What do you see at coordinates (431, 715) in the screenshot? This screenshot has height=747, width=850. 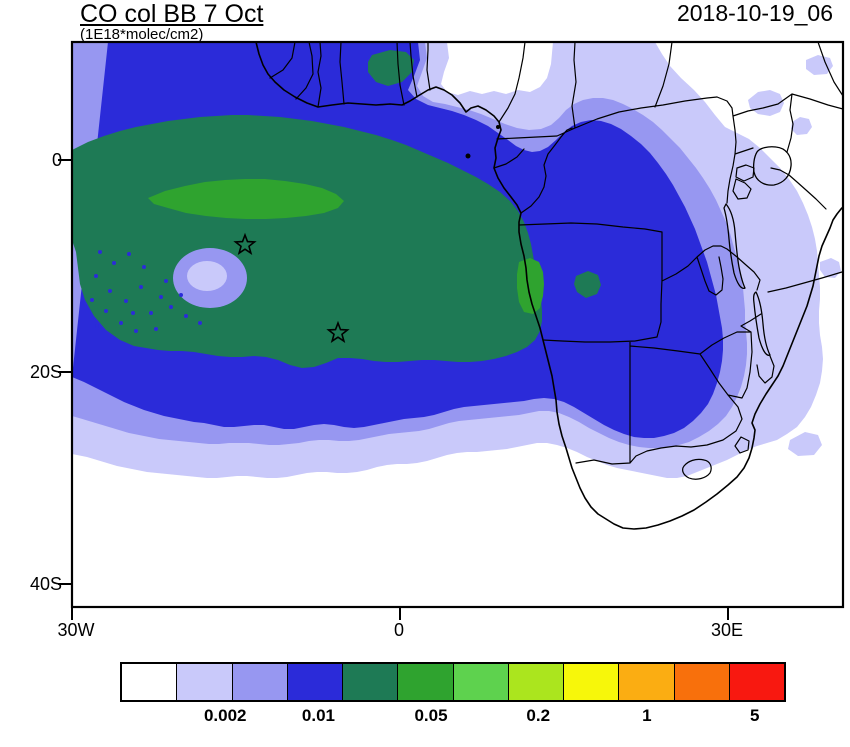 I see `colorbar-tick-label: 0.05` at bounding box center [431, 715].